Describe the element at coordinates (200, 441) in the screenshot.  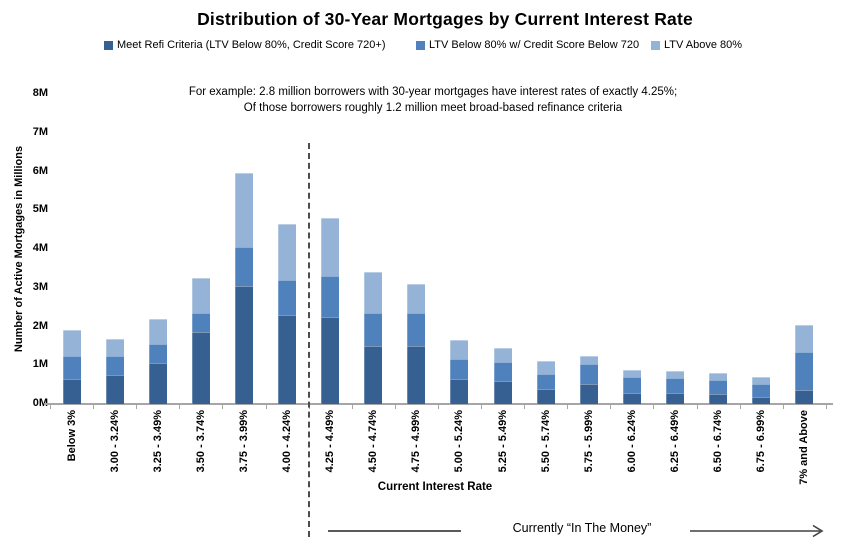
I see `x-tick-label: 3.50 - 3.74%` at that location.